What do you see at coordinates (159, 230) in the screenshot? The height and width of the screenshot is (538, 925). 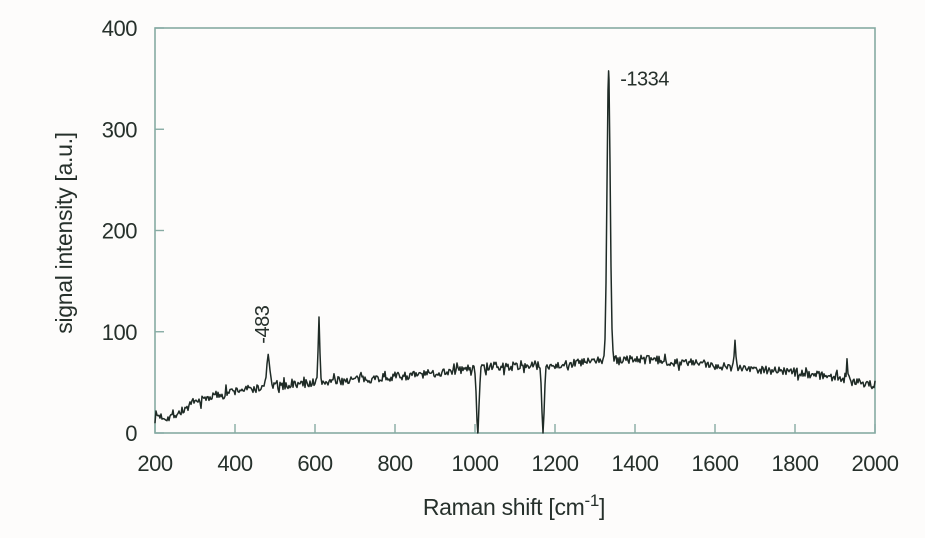 I see `y-axis-ticks` at bounding box center [159, 230].